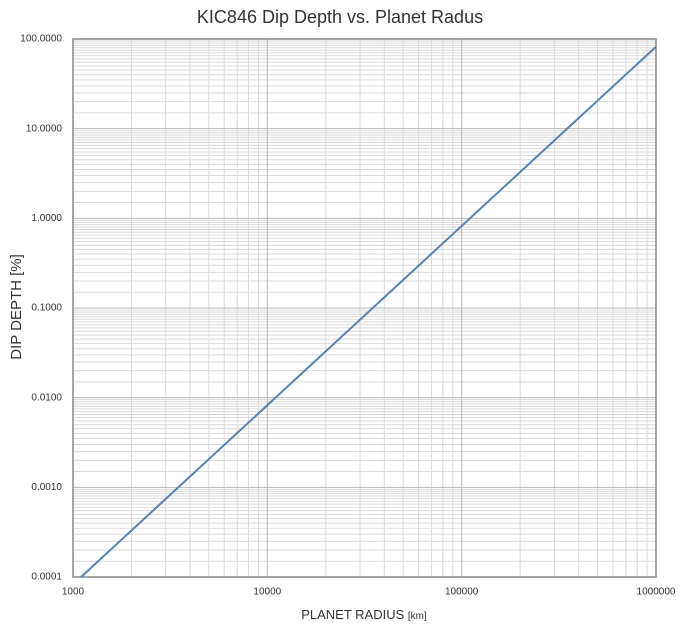  What do you see at coordinates (46, 218) in the screenshot?
I see `y-tick-label: 1.0000` at bounding box center [46, 218].